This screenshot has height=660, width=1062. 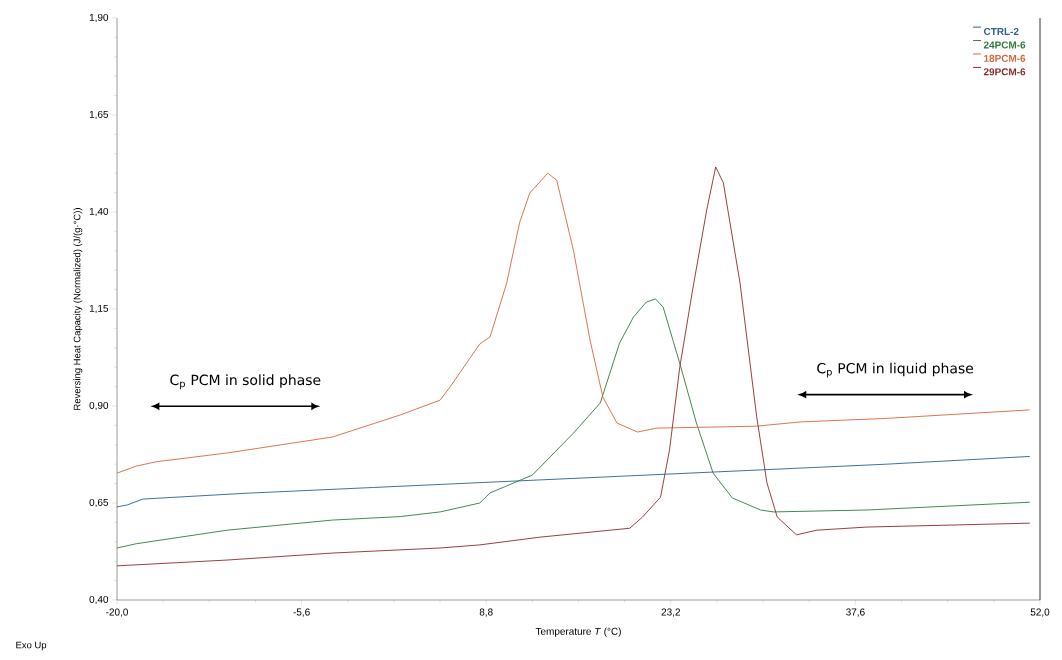 I want to click on y-tick-label: 1,40, so click(x=99, y=212).